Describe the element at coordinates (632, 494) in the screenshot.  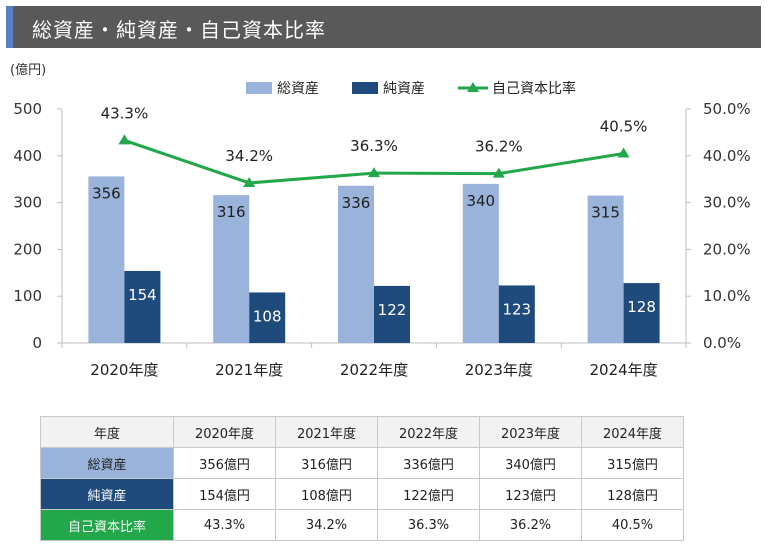
I see `table-cell: 128億円` at that location.